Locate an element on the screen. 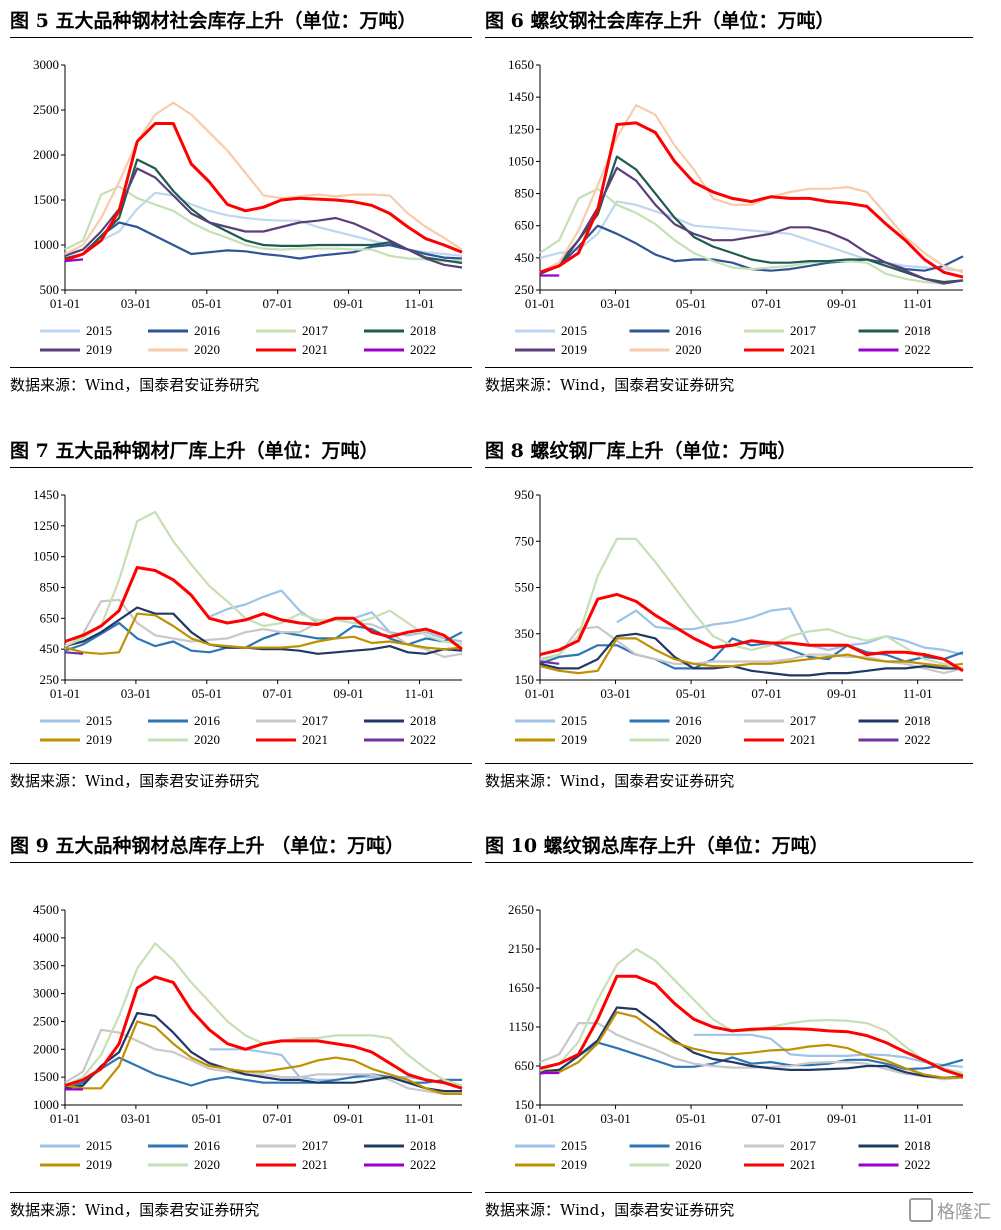  y-tick-label: 350 is located at coordinates (525, 633).